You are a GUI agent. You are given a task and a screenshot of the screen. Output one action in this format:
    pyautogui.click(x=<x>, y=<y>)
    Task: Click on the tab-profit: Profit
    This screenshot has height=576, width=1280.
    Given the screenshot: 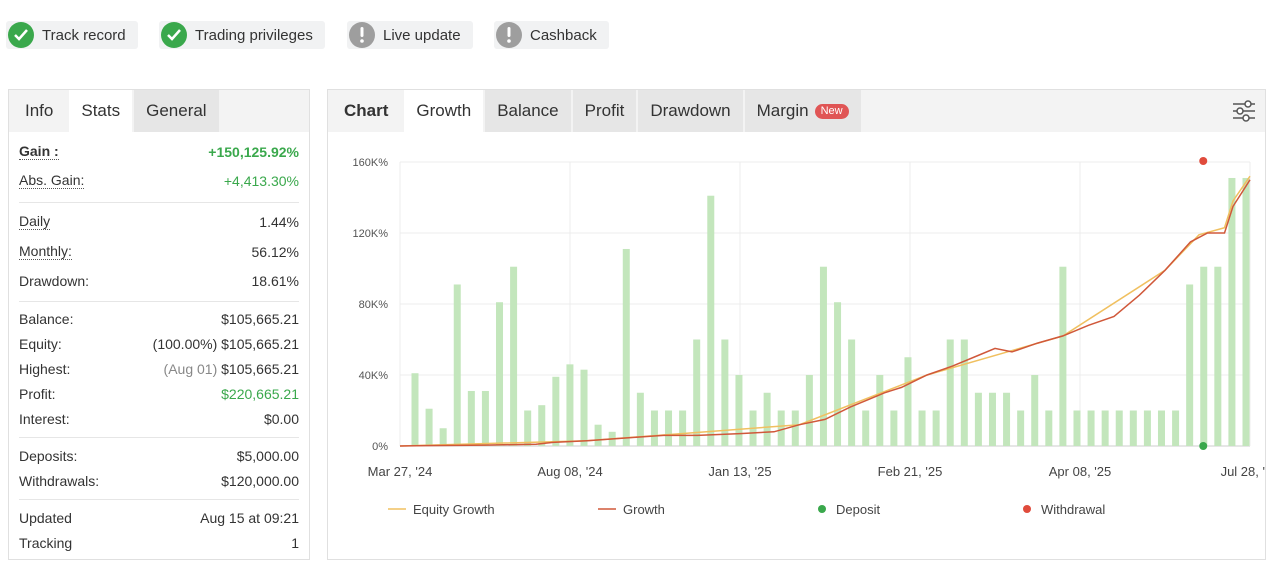 What is the action you would take?
    pyautogui.click(x=604, y=111)
    